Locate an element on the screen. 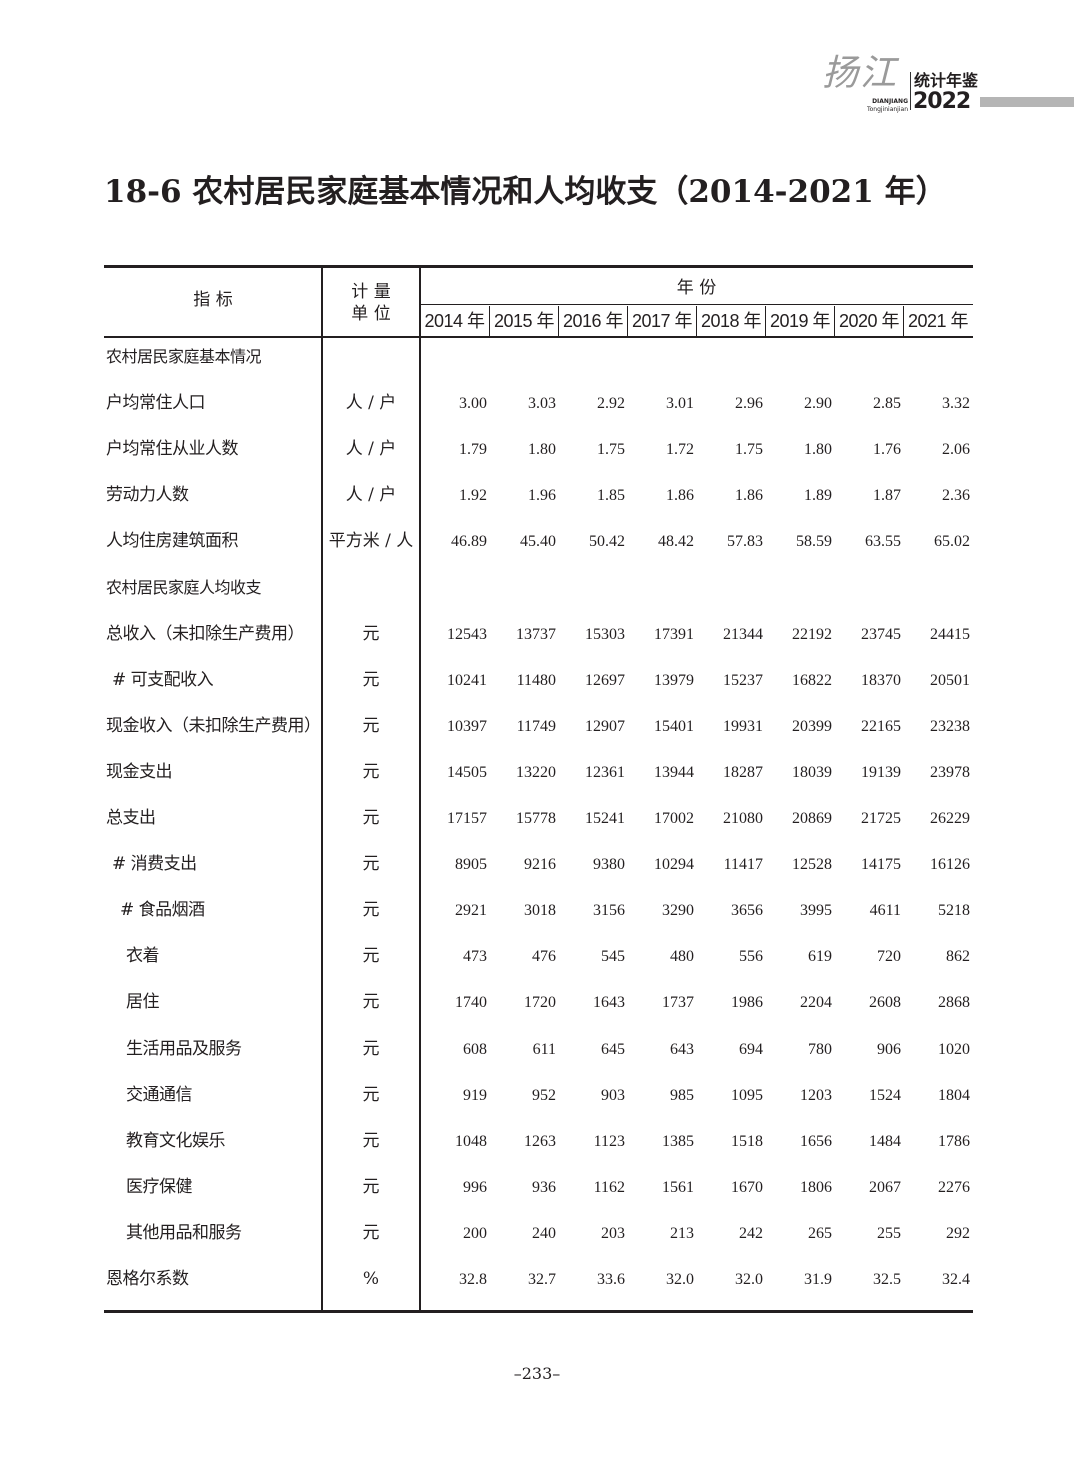  row-label: 医疗保健 is located at coordinates (159, 1186).